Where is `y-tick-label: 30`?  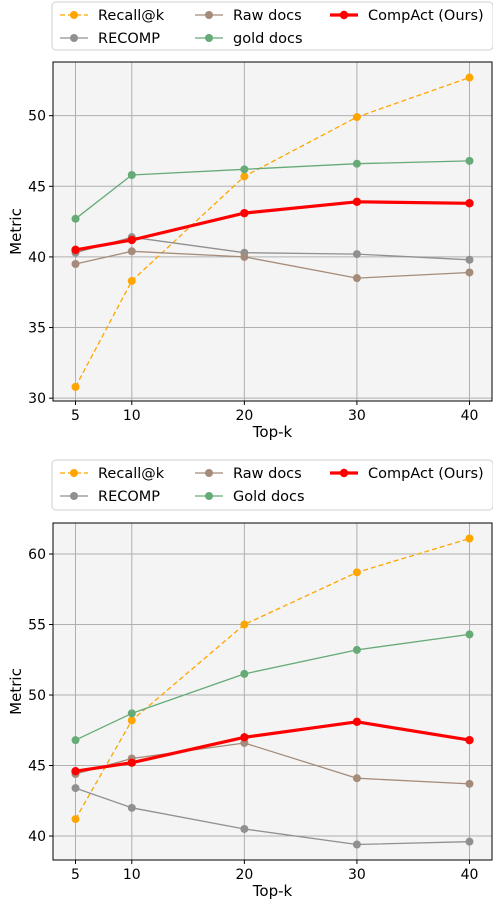
y-tick-label: 30 is located at coordinates (37, 399).